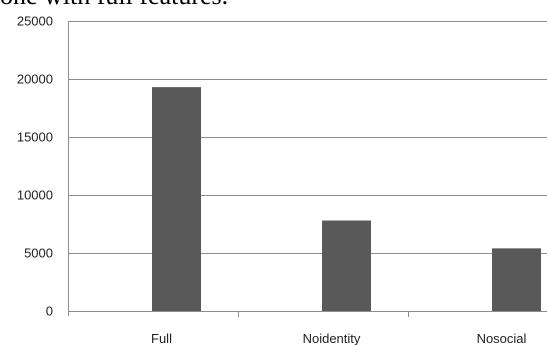 The height and width of the screenshot is (345, 547). I want to click on y-tick-label: 25000, so click(35, 21).